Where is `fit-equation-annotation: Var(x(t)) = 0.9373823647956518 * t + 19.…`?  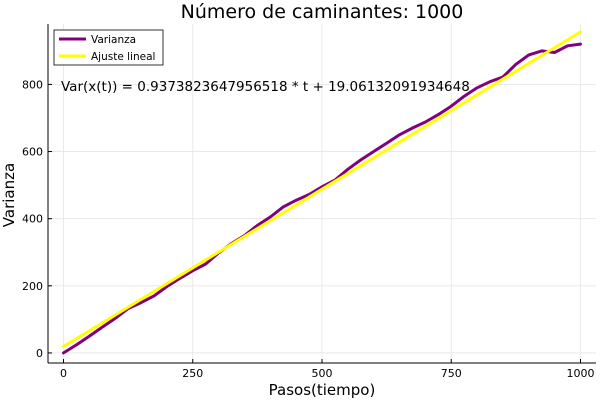
fit-equation-annotation: Var(x(t)) = 0.9373823647956518 * t + 19.… is located at coordinates (265, 87).